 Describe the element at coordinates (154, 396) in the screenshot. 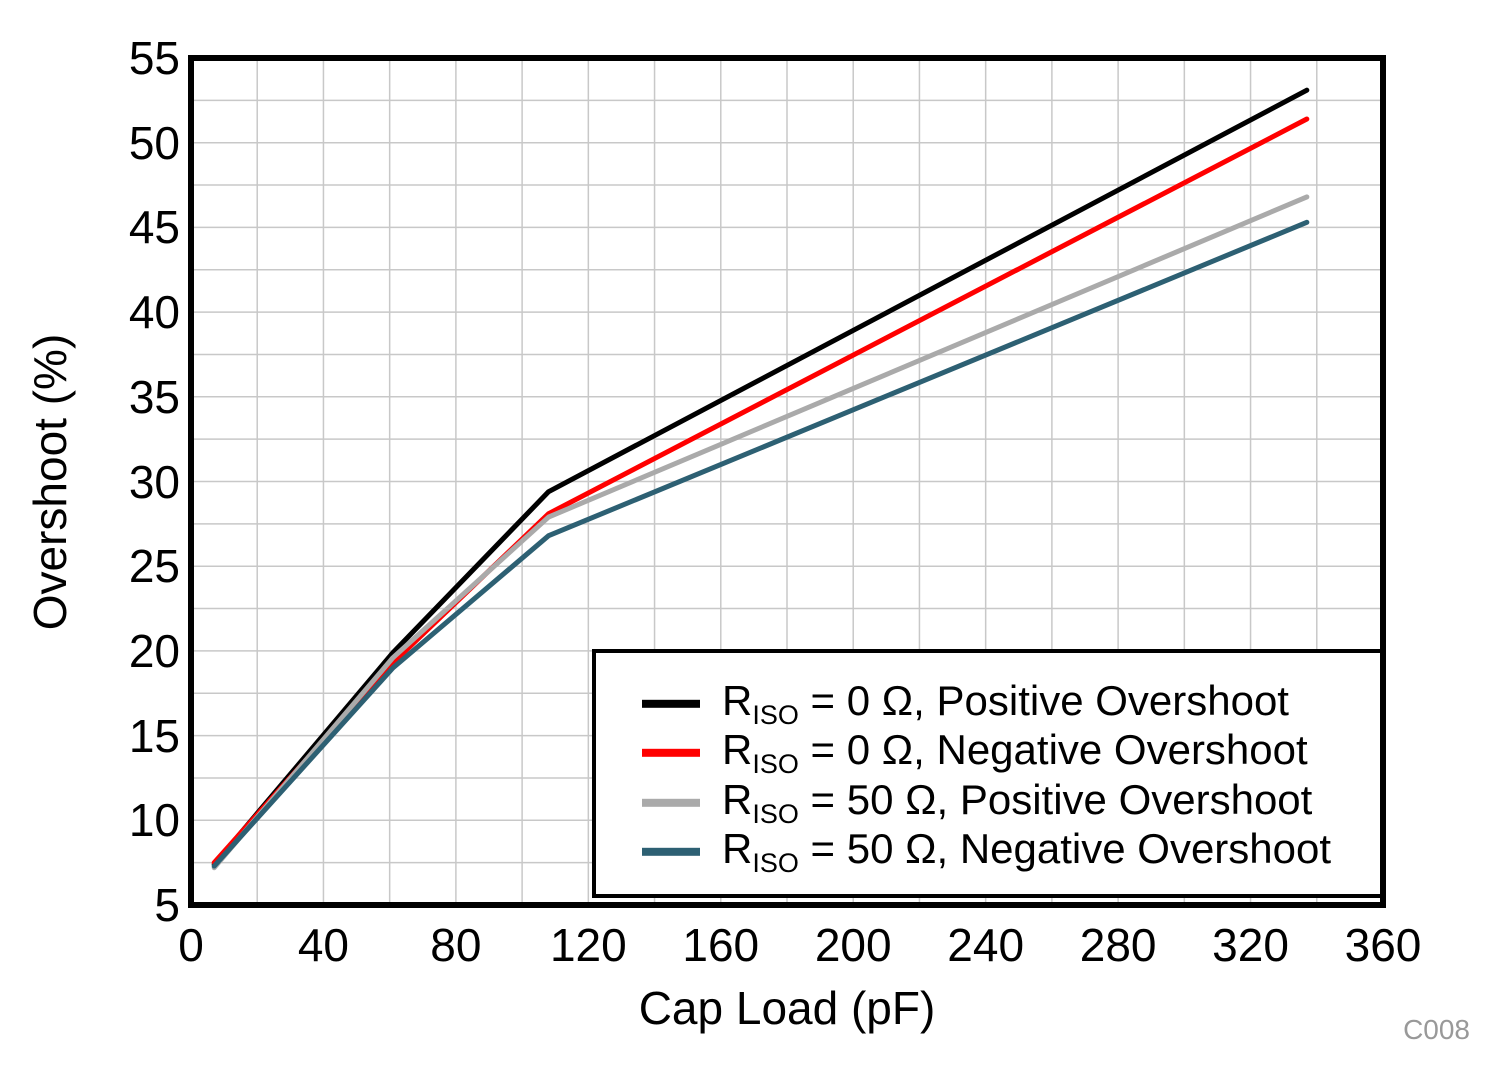

I see `y-tick-label: 35` at that location.